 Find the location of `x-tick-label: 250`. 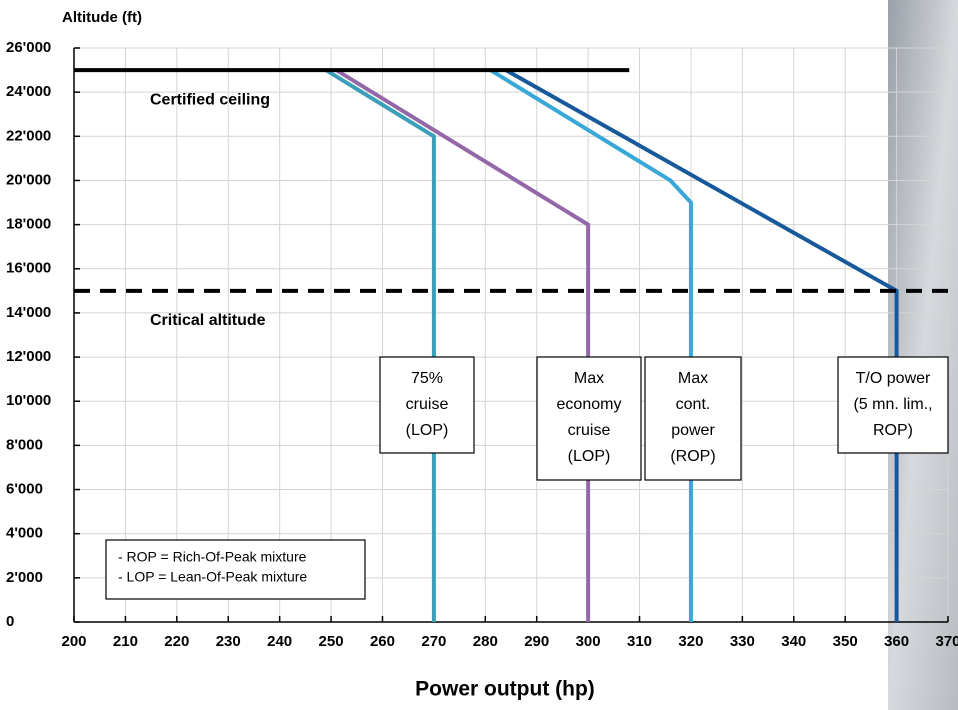

x-tick-label: 250 is located at coordinates (331, 641).